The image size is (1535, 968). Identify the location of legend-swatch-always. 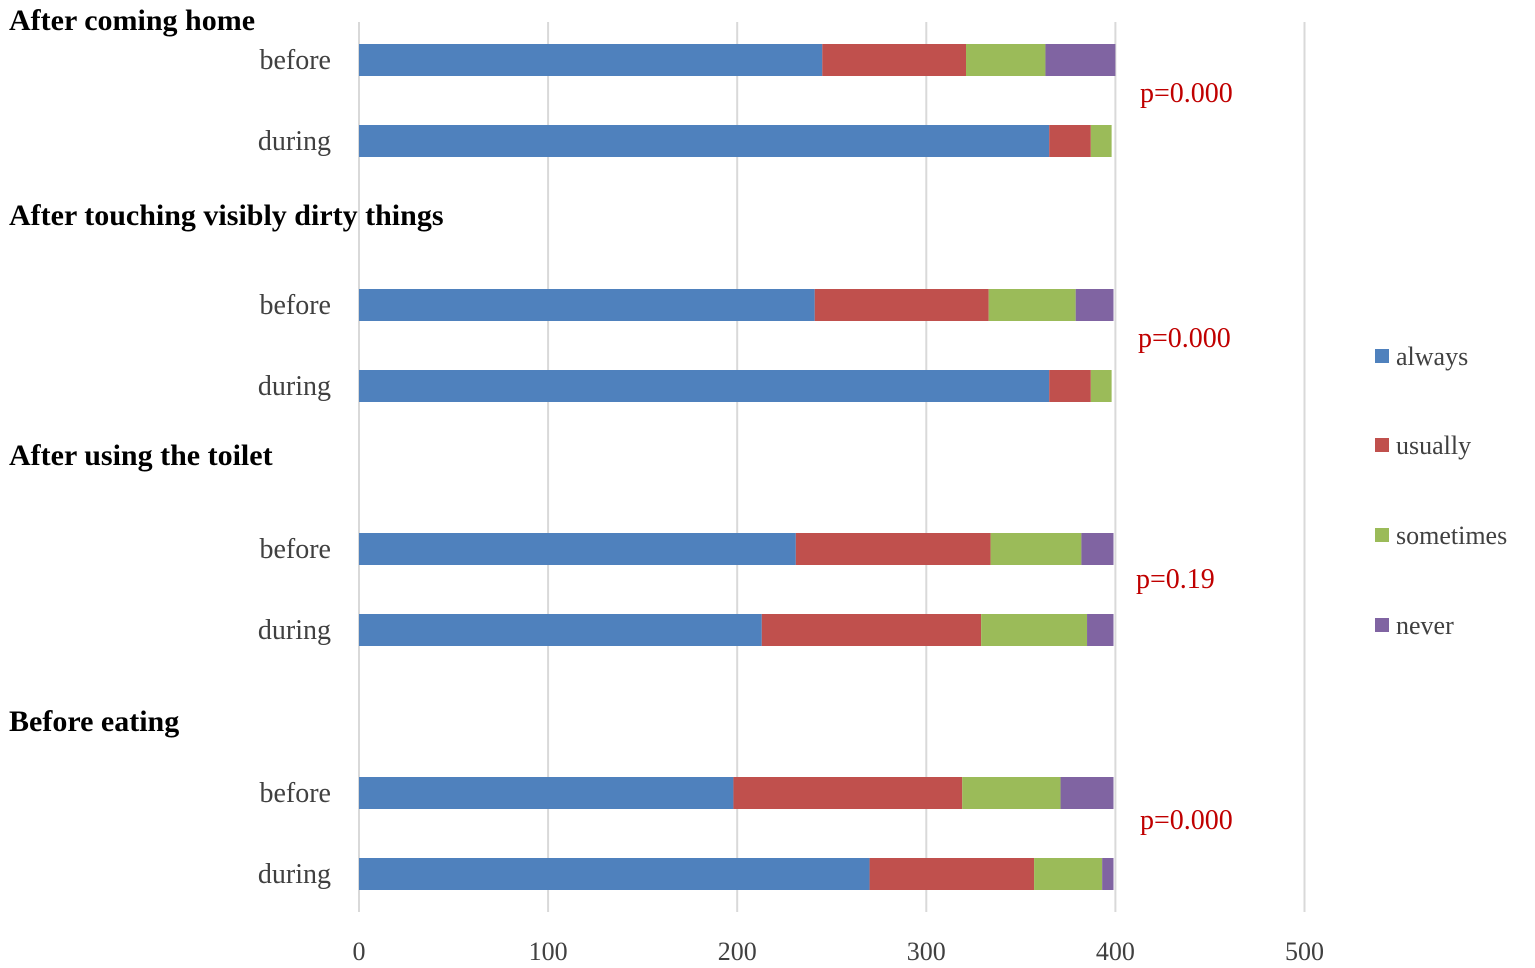
(1382, 356).